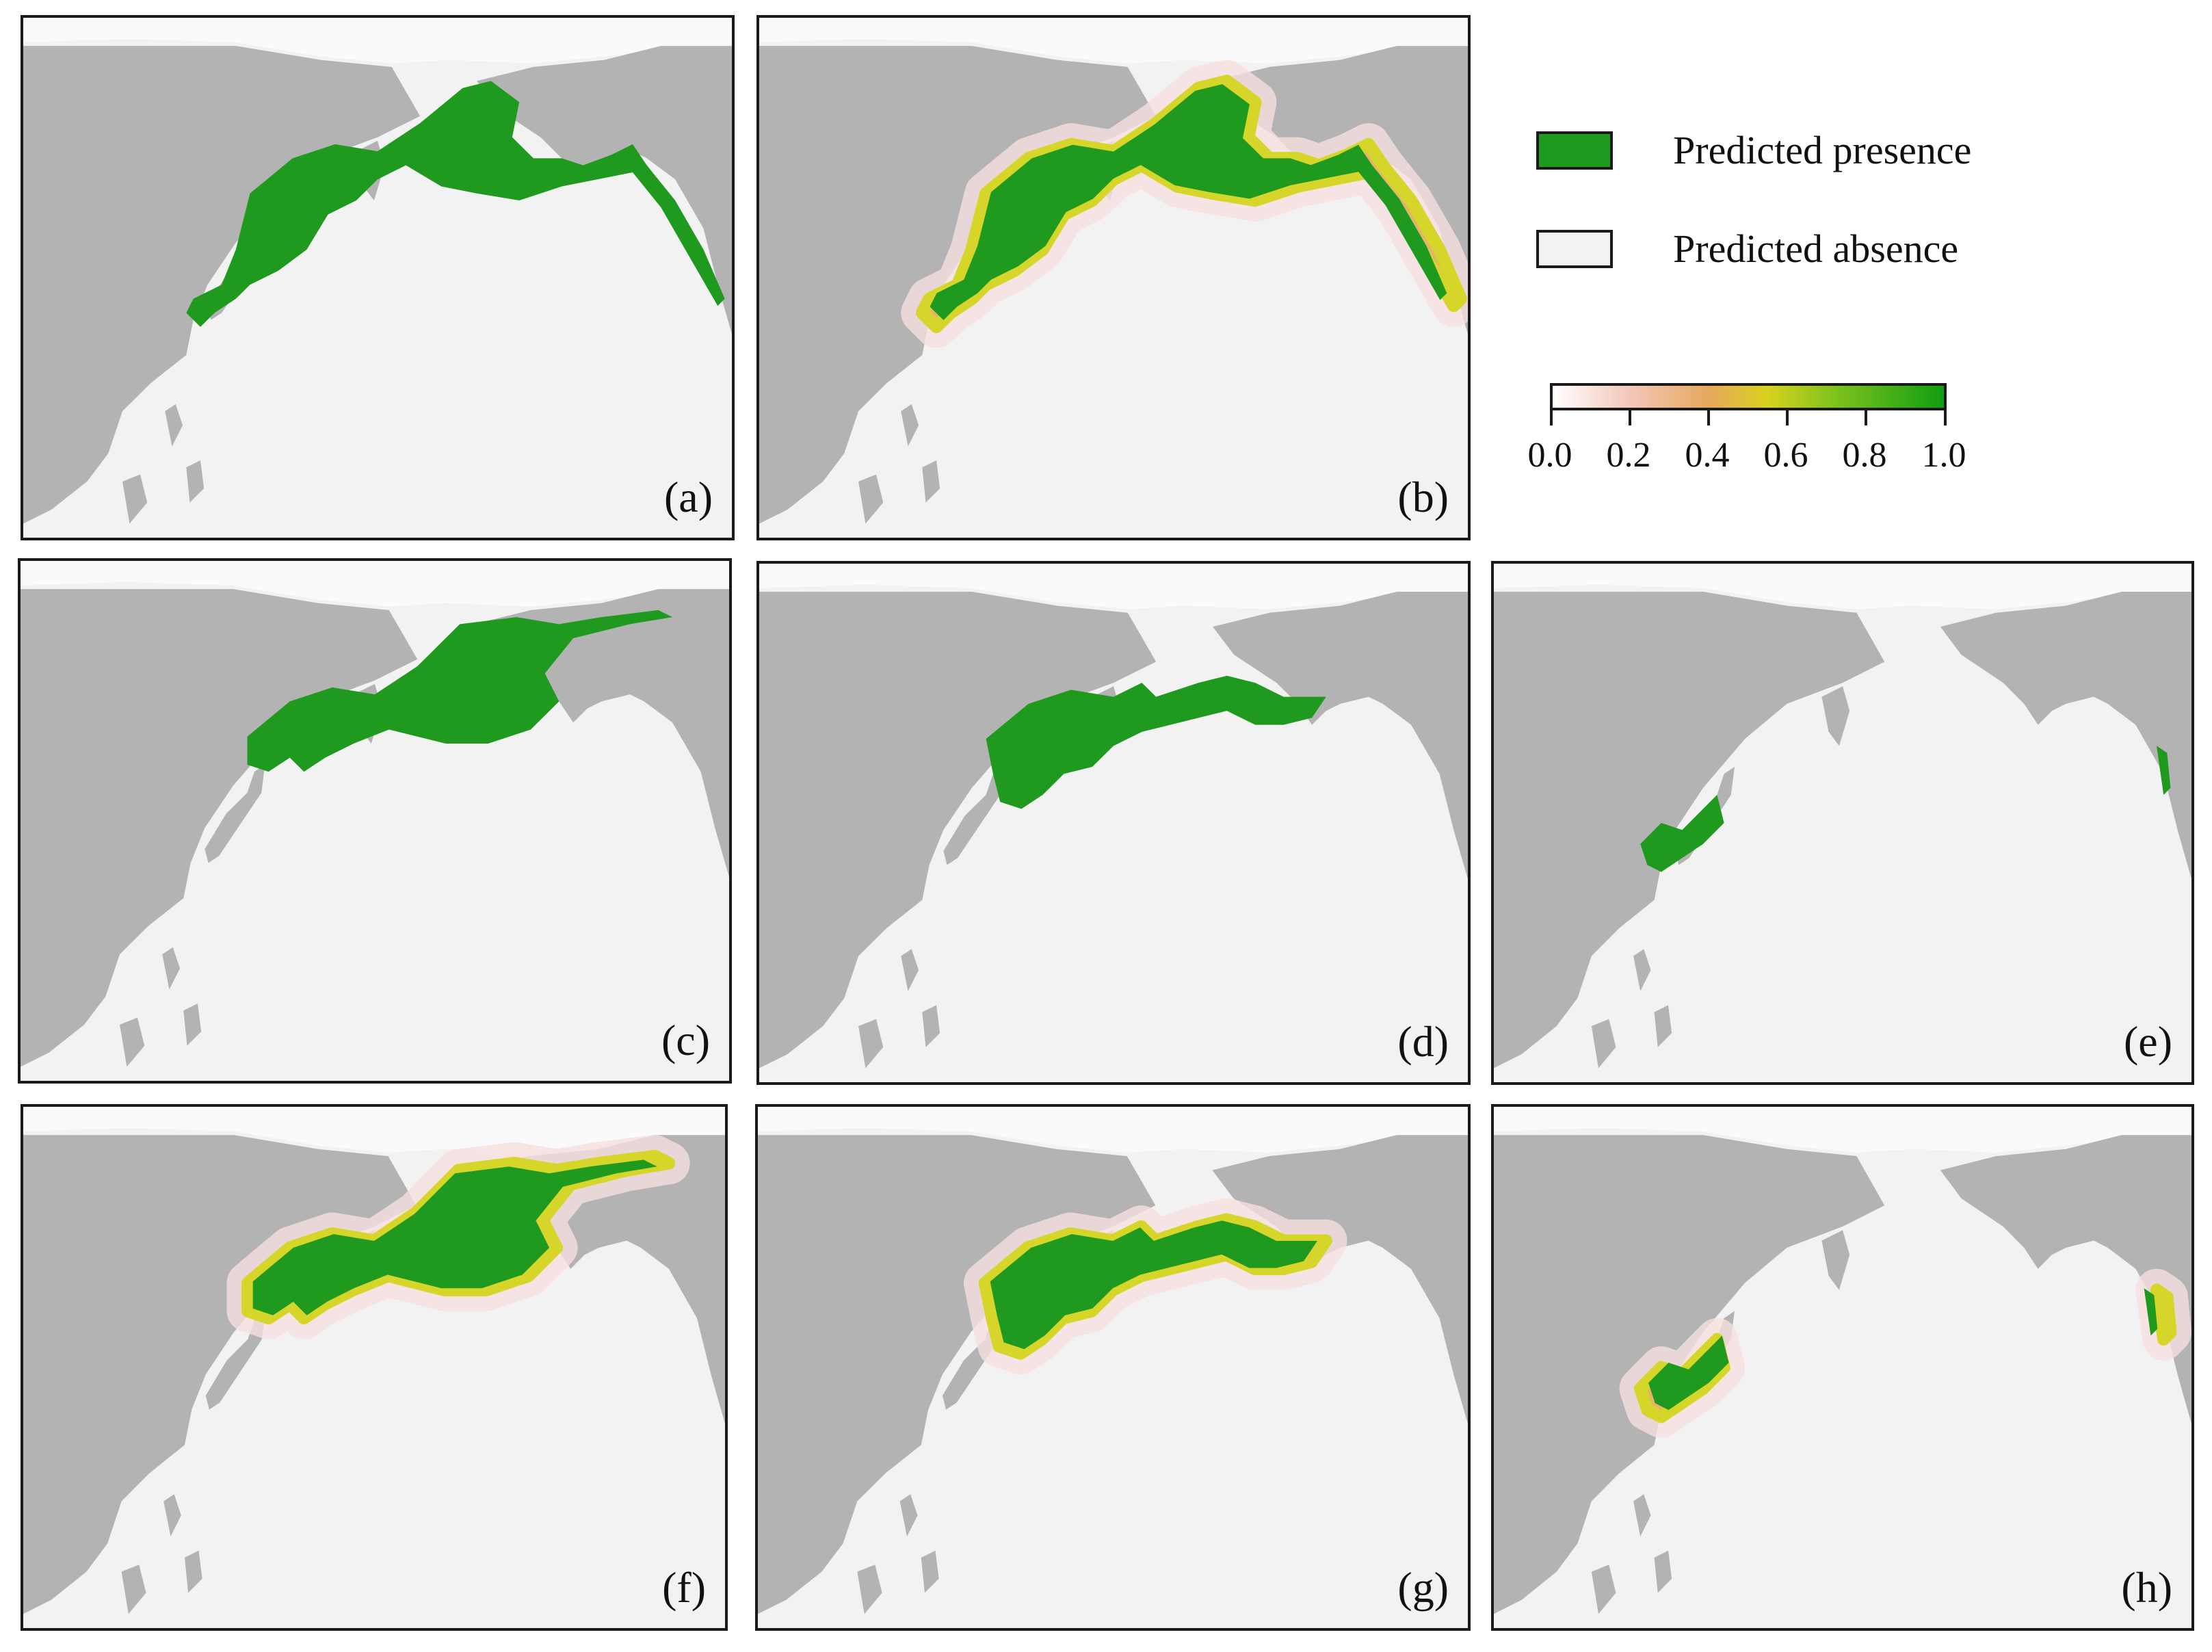  I want to click on map-panel-e: (e), so click(1842, 823).